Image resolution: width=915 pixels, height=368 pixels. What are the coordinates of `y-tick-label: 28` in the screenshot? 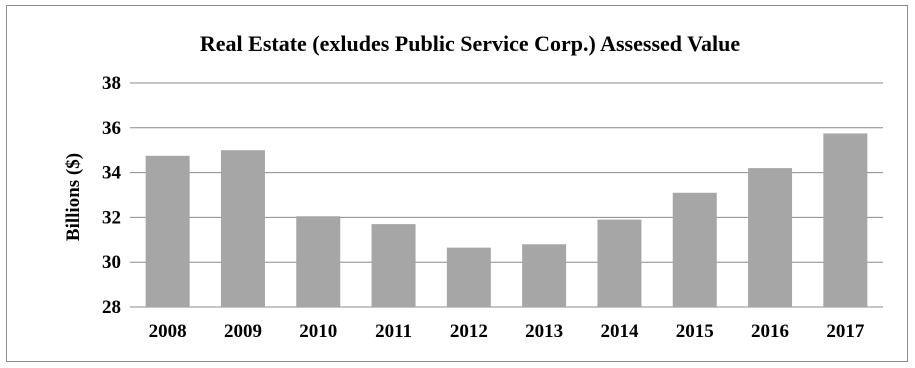 It's located at (111, 307).